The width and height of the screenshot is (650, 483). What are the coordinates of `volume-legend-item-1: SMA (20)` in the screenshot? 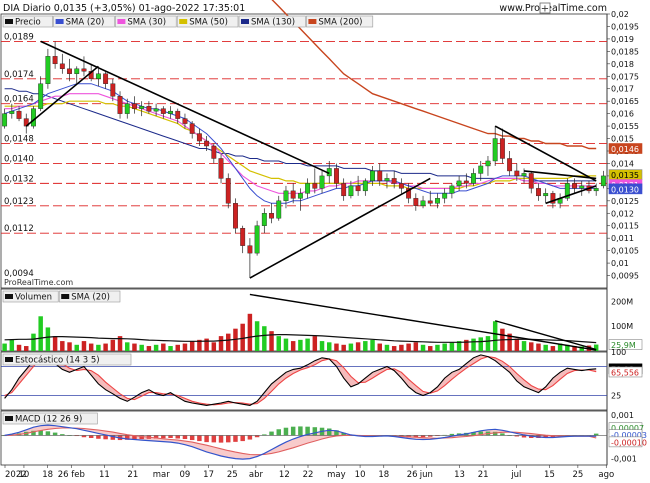 It's located at (89, 296).